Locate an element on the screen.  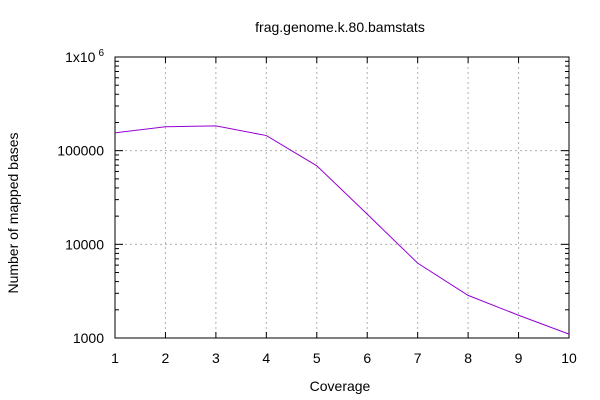
x-tick-label: 3 is located at coordinates (216, 358).